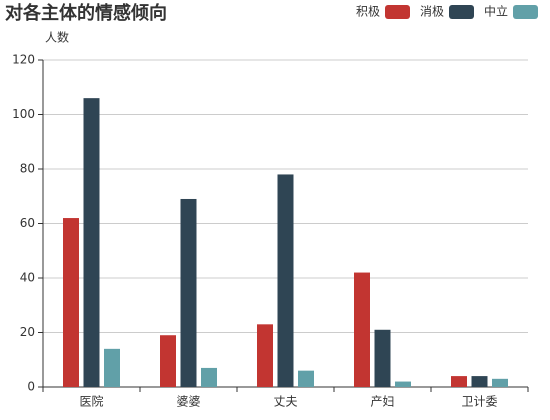  What do you see at coordinates (23, 114) in the screenshot?
I see `y-tick-label: 100` at bounding box center [23, 114].